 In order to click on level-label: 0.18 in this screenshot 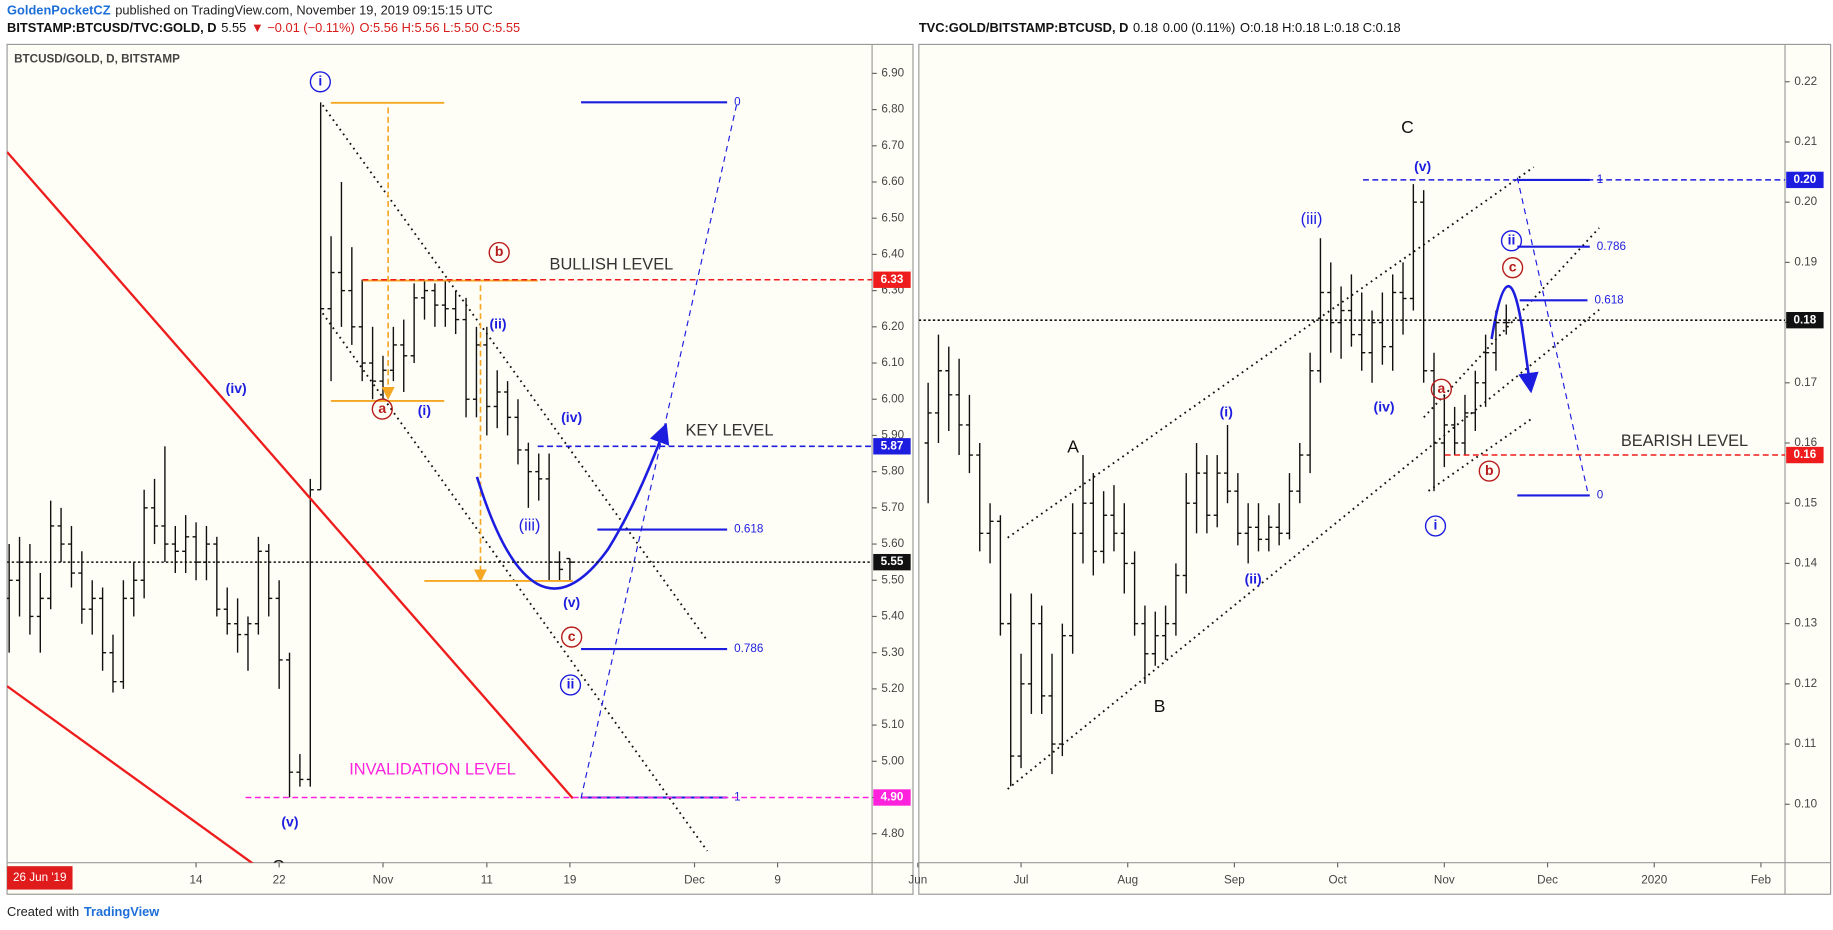, I will do `click(1805, 319)`.